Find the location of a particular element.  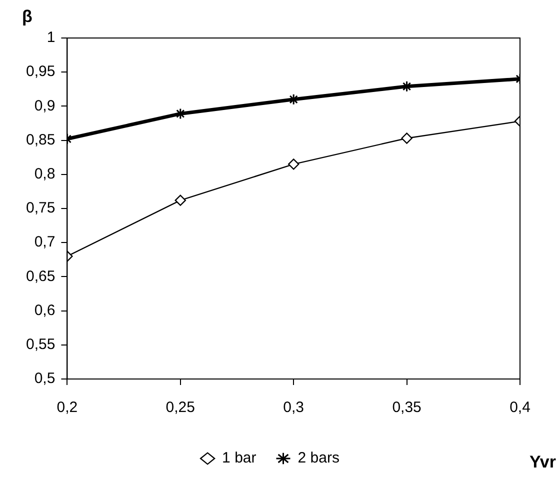

legend-label: 1 bar is located at coordinates (239, 458).